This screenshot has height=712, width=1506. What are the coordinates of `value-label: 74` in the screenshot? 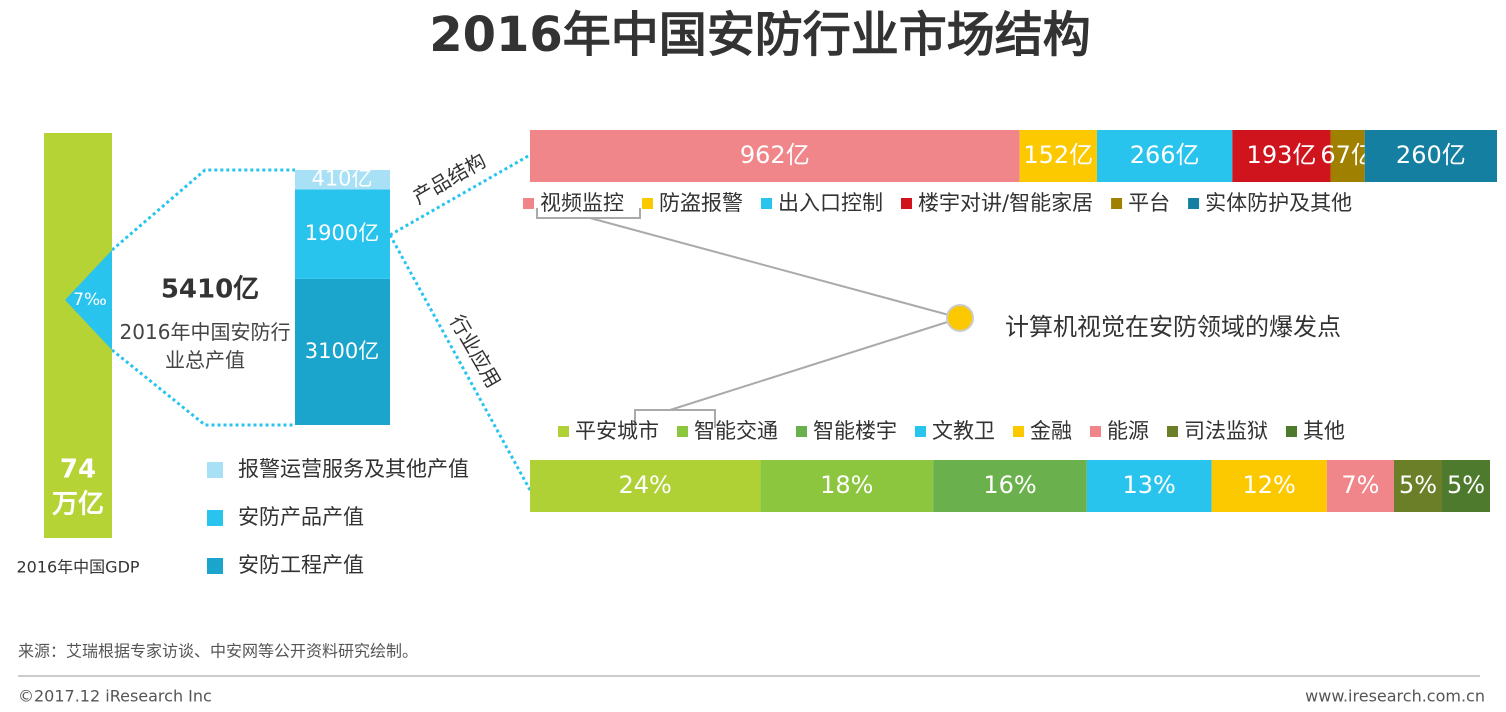 It's located at (78, 470).